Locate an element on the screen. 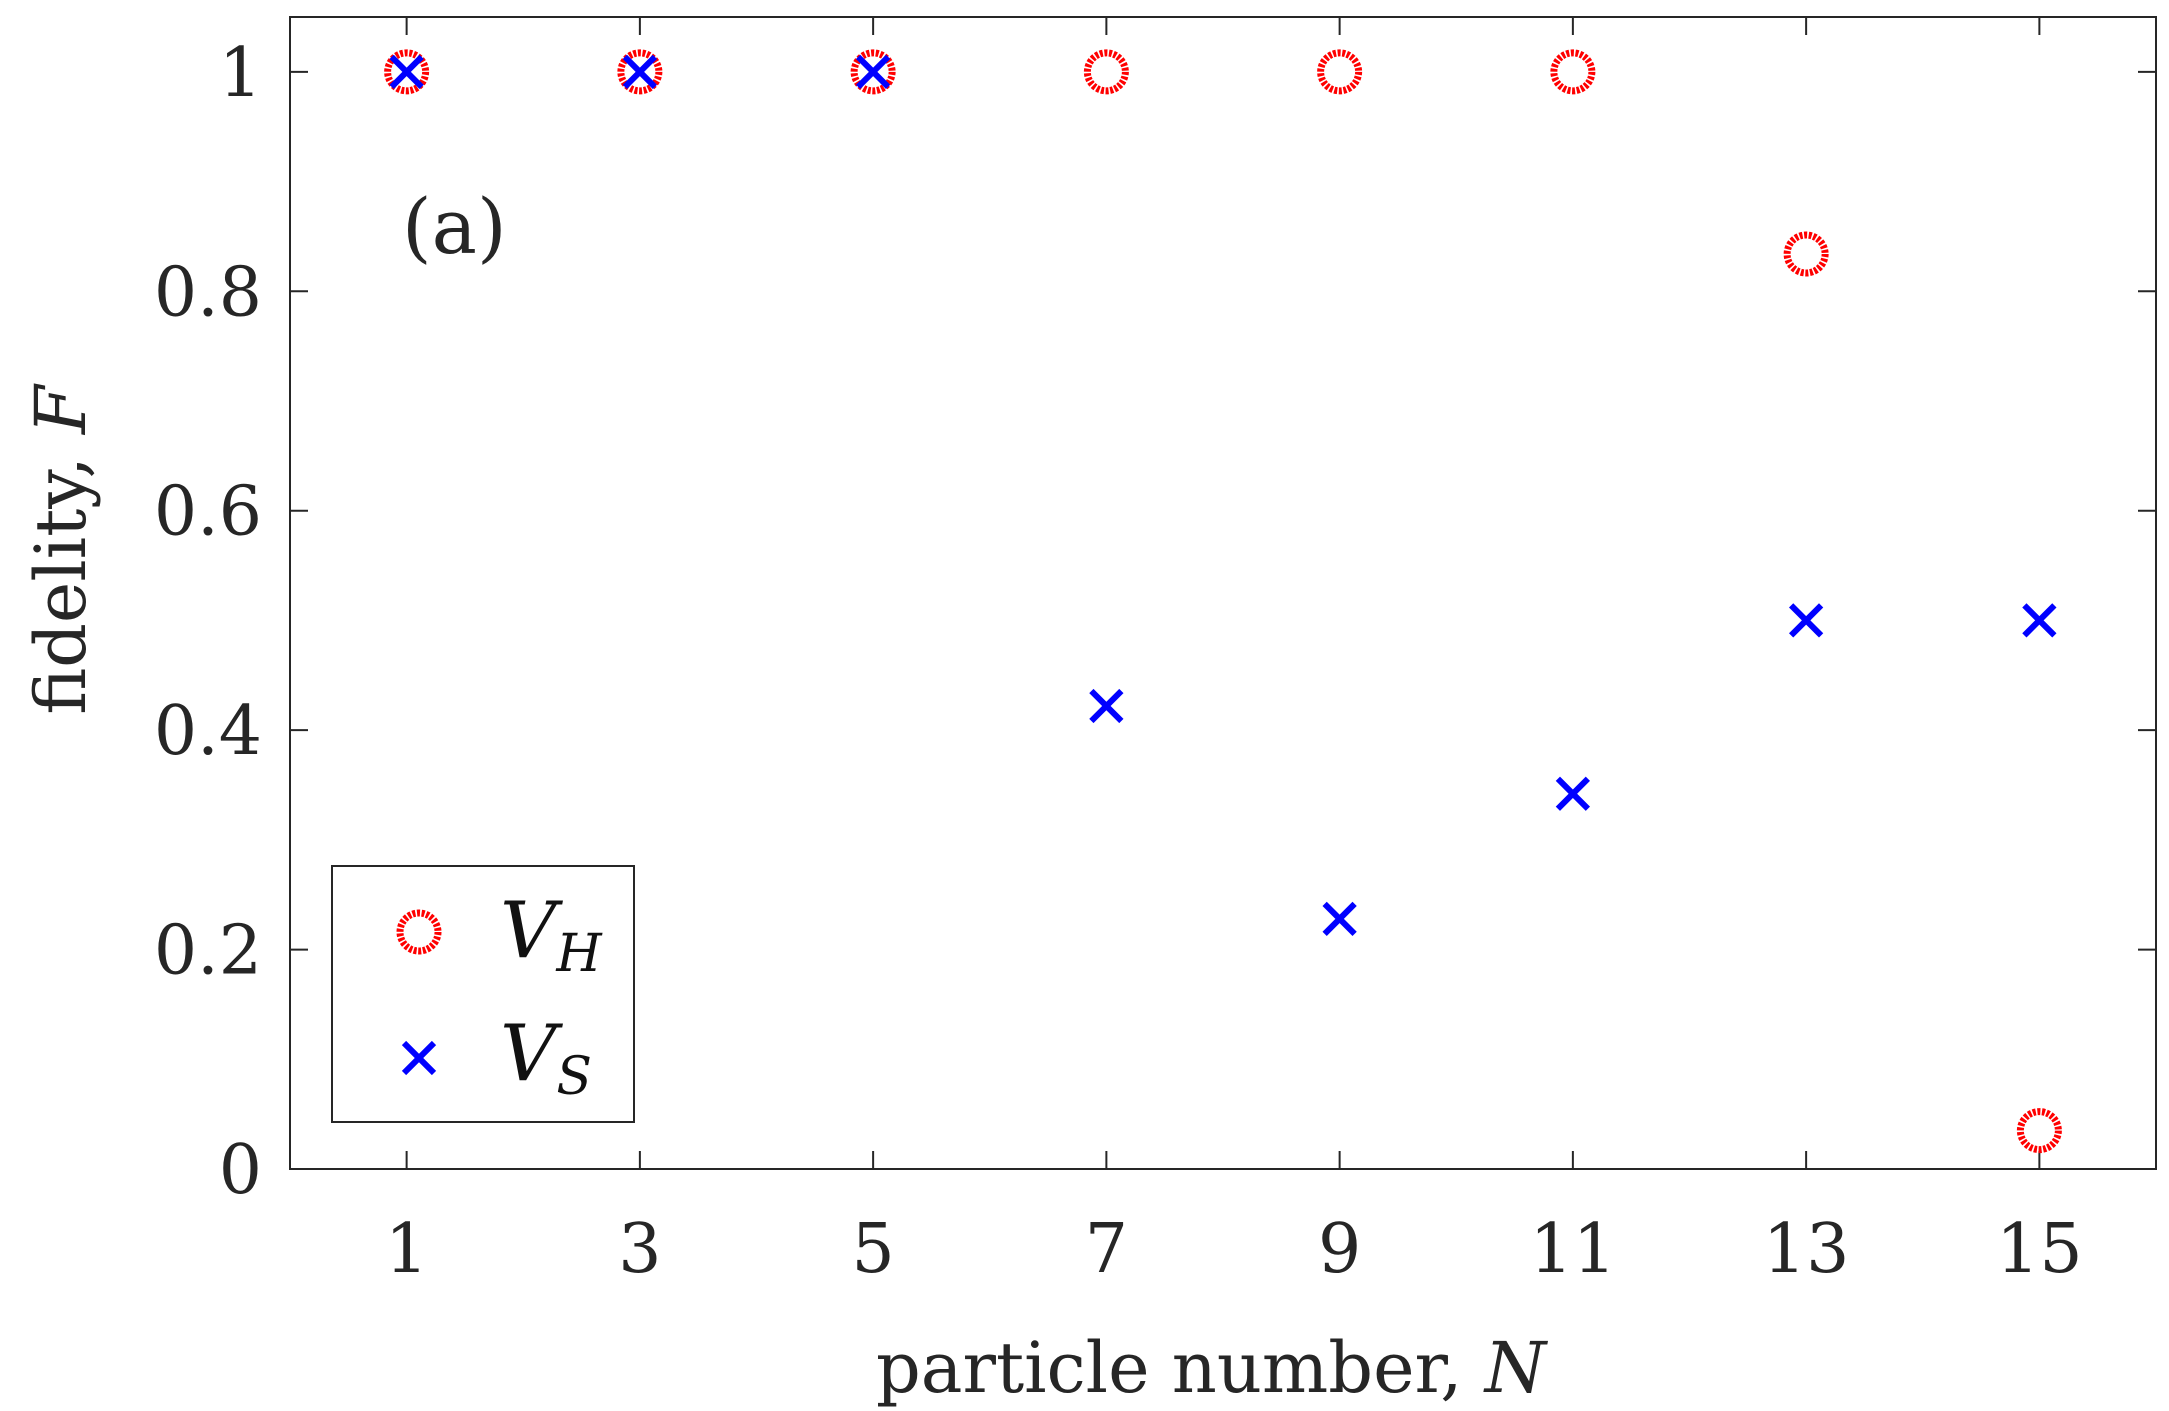 The width and height of the screenshot is (2169, 1411). legend-marker-vh is located at coordinates (419, 932).